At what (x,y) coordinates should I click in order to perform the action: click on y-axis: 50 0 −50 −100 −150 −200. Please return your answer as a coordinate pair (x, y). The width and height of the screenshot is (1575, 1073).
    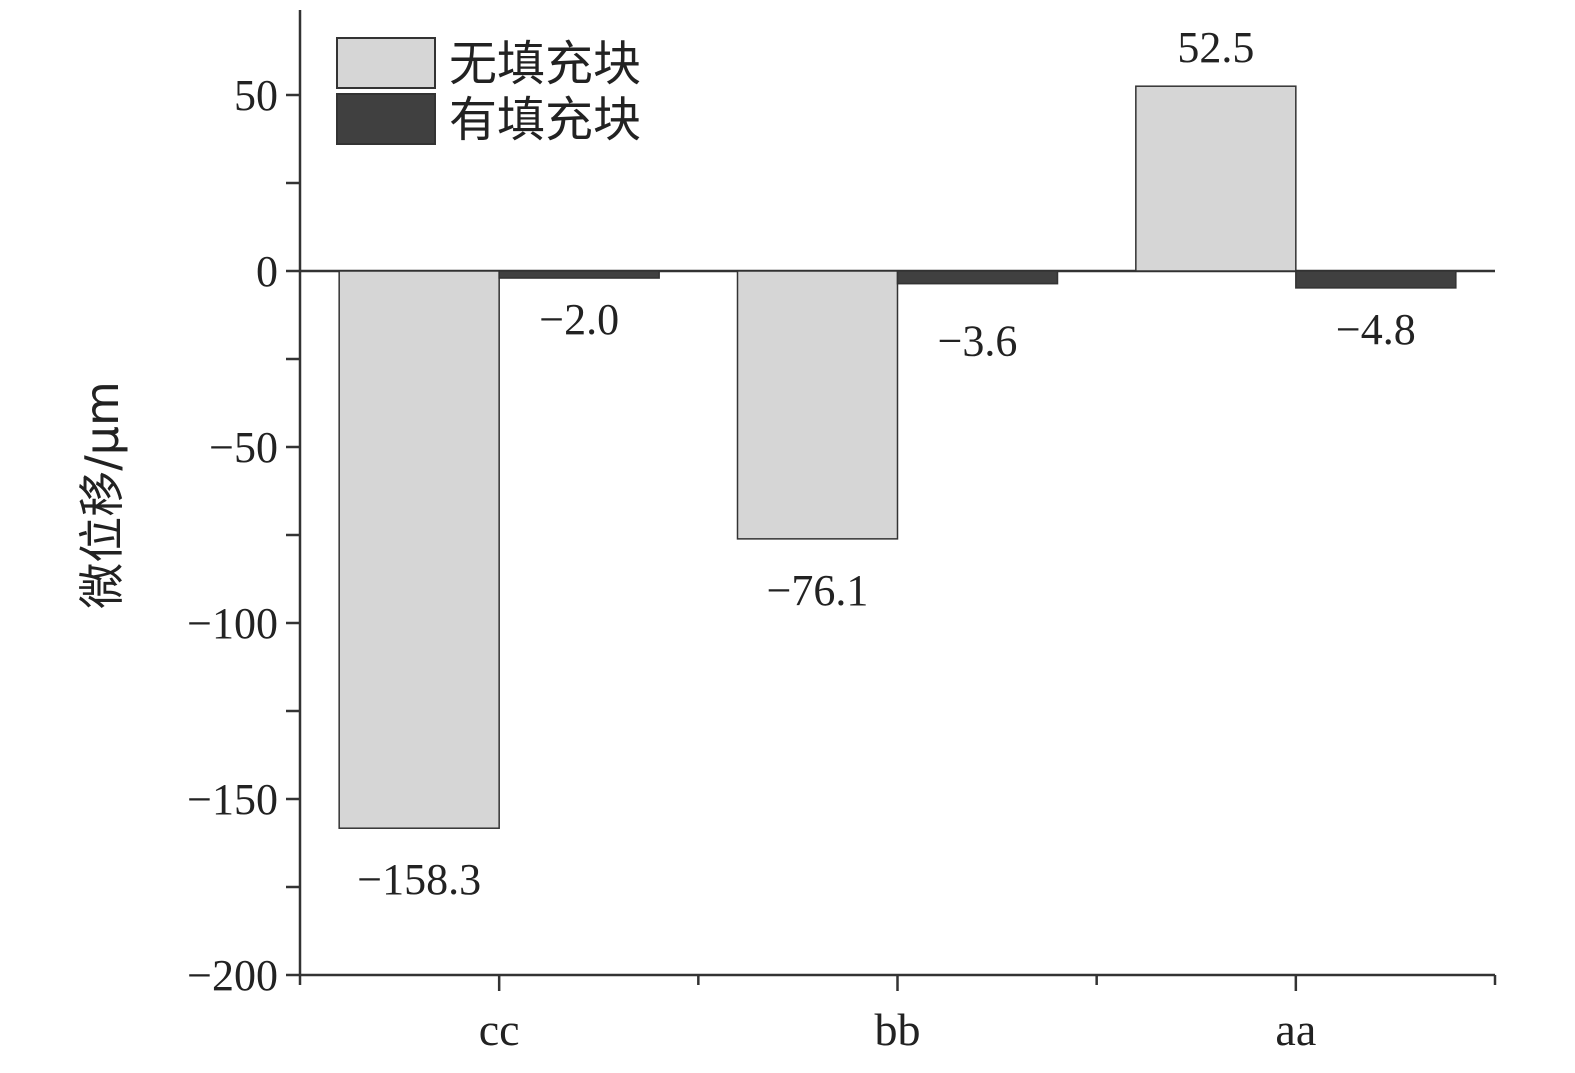
    Looking at the image, I should click on (244, 505).